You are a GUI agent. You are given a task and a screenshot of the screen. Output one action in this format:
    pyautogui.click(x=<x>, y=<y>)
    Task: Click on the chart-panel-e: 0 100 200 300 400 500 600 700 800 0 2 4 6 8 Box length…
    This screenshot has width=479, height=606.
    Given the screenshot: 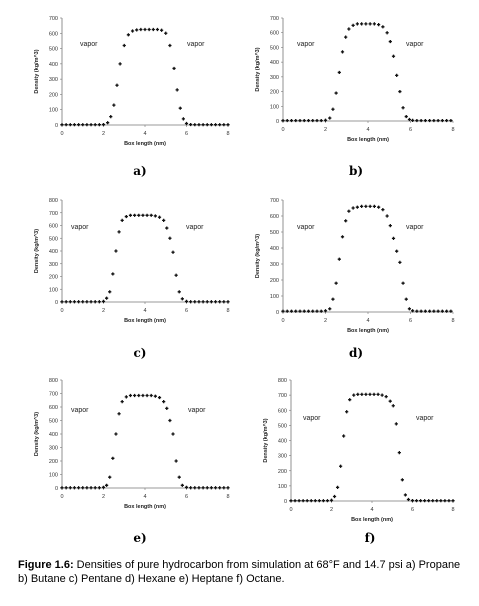 What is the action you would take?
    pyautogui.click(x=132, y=461)
    